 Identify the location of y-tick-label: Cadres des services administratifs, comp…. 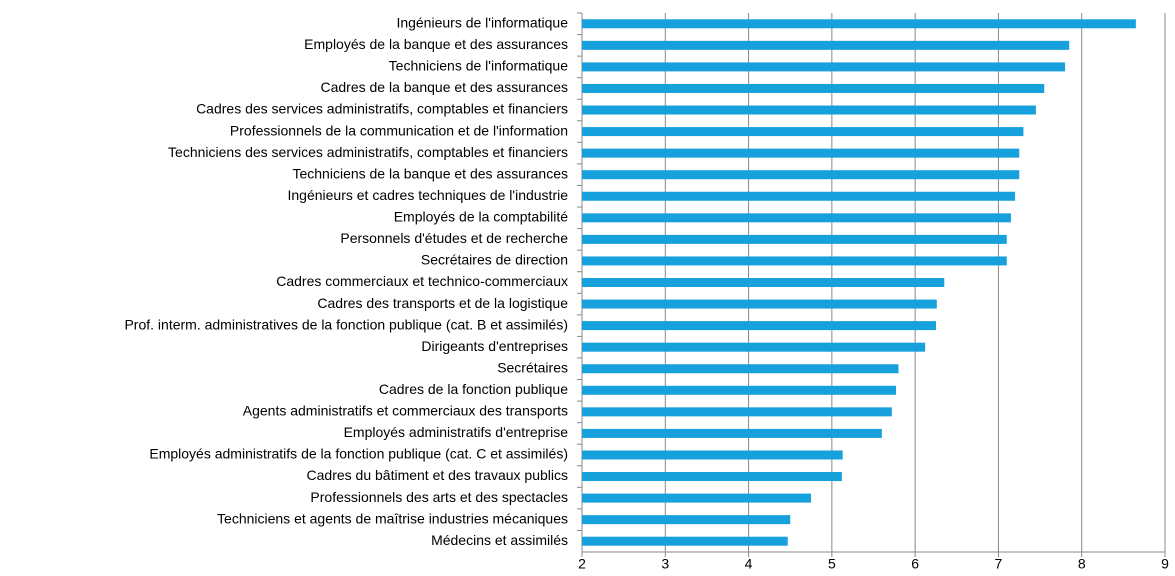
(382, 109).